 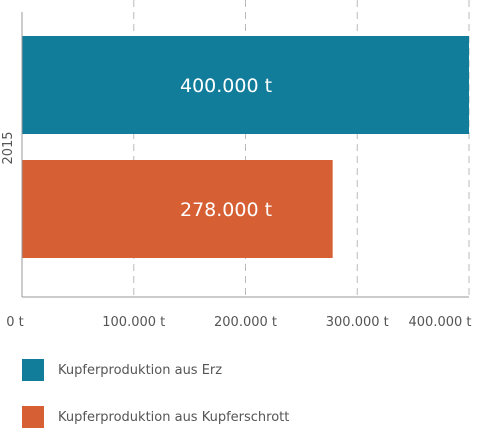 What do you see at coordinates (174, 417) in the screenshot?
I see `legend-label-kupferschrott: Kupferproduktion aus Kupferschrott` at bounding box center [174, 417].